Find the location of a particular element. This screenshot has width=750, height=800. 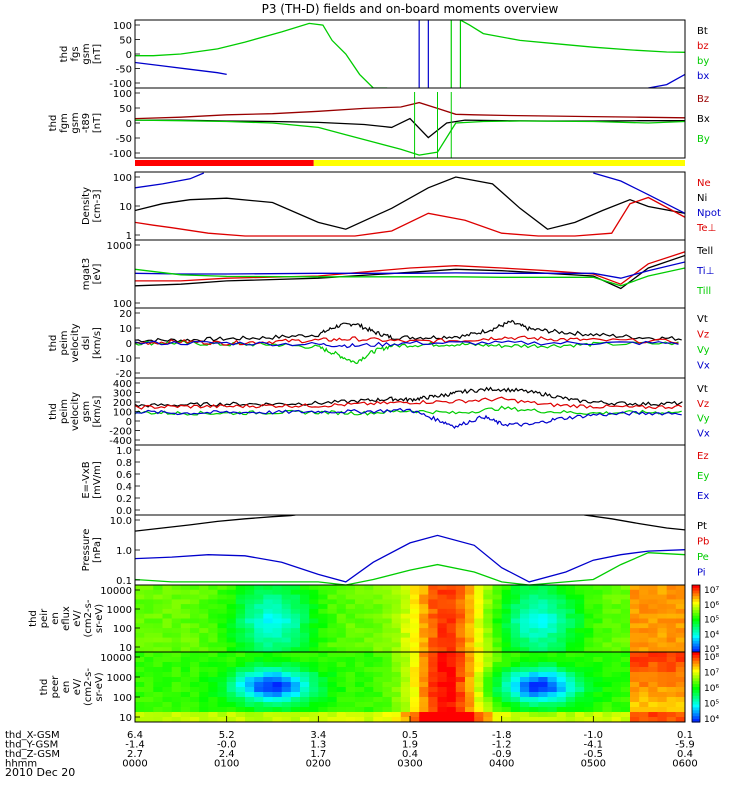

legend-entry: Vt is located at coordinates (702, 389).